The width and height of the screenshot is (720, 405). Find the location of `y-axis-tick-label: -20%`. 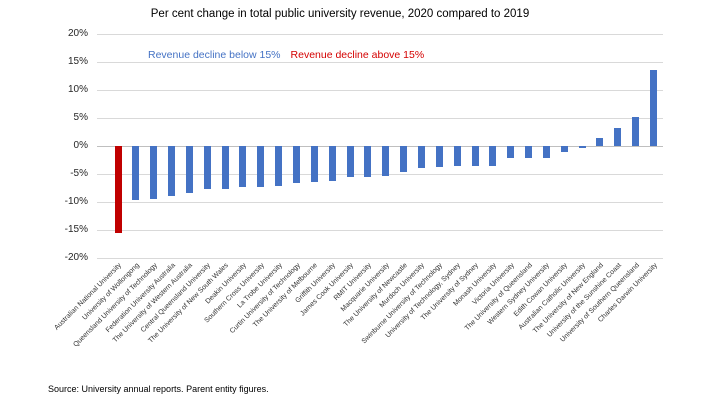

y-axis-tick-label: -20% is located at coordinates (76, 257).